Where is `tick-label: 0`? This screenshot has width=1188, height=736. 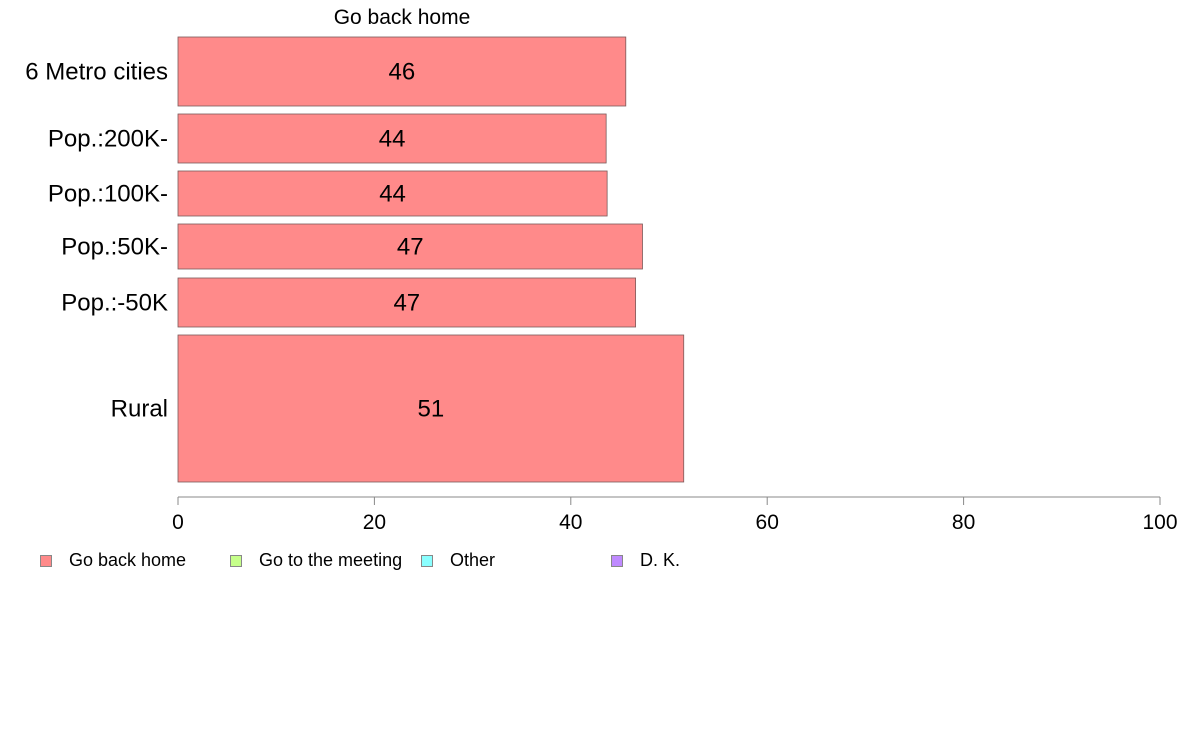
tick-label: 0 is located at coordinates (178, 522).